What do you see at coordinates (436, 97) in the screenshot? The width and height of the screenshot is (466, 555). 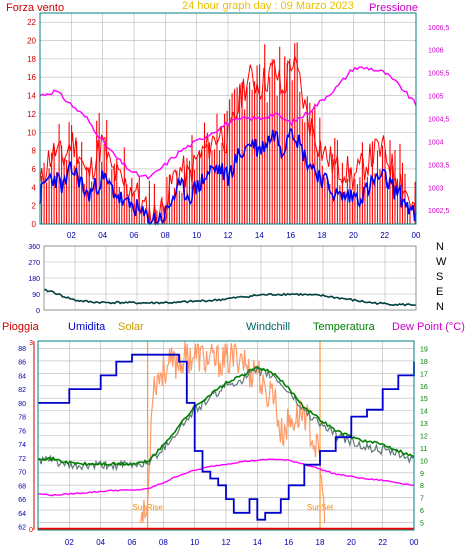 I see `y-right-tick-label: 1005` at bounding box center [436, 97].